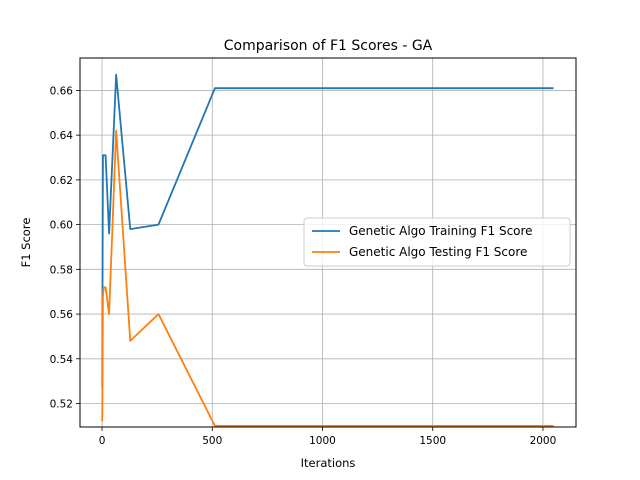  Describe the element at coordinates (61, 181) in the screenshot. I see `y-tick-label: 0.62` at that location.